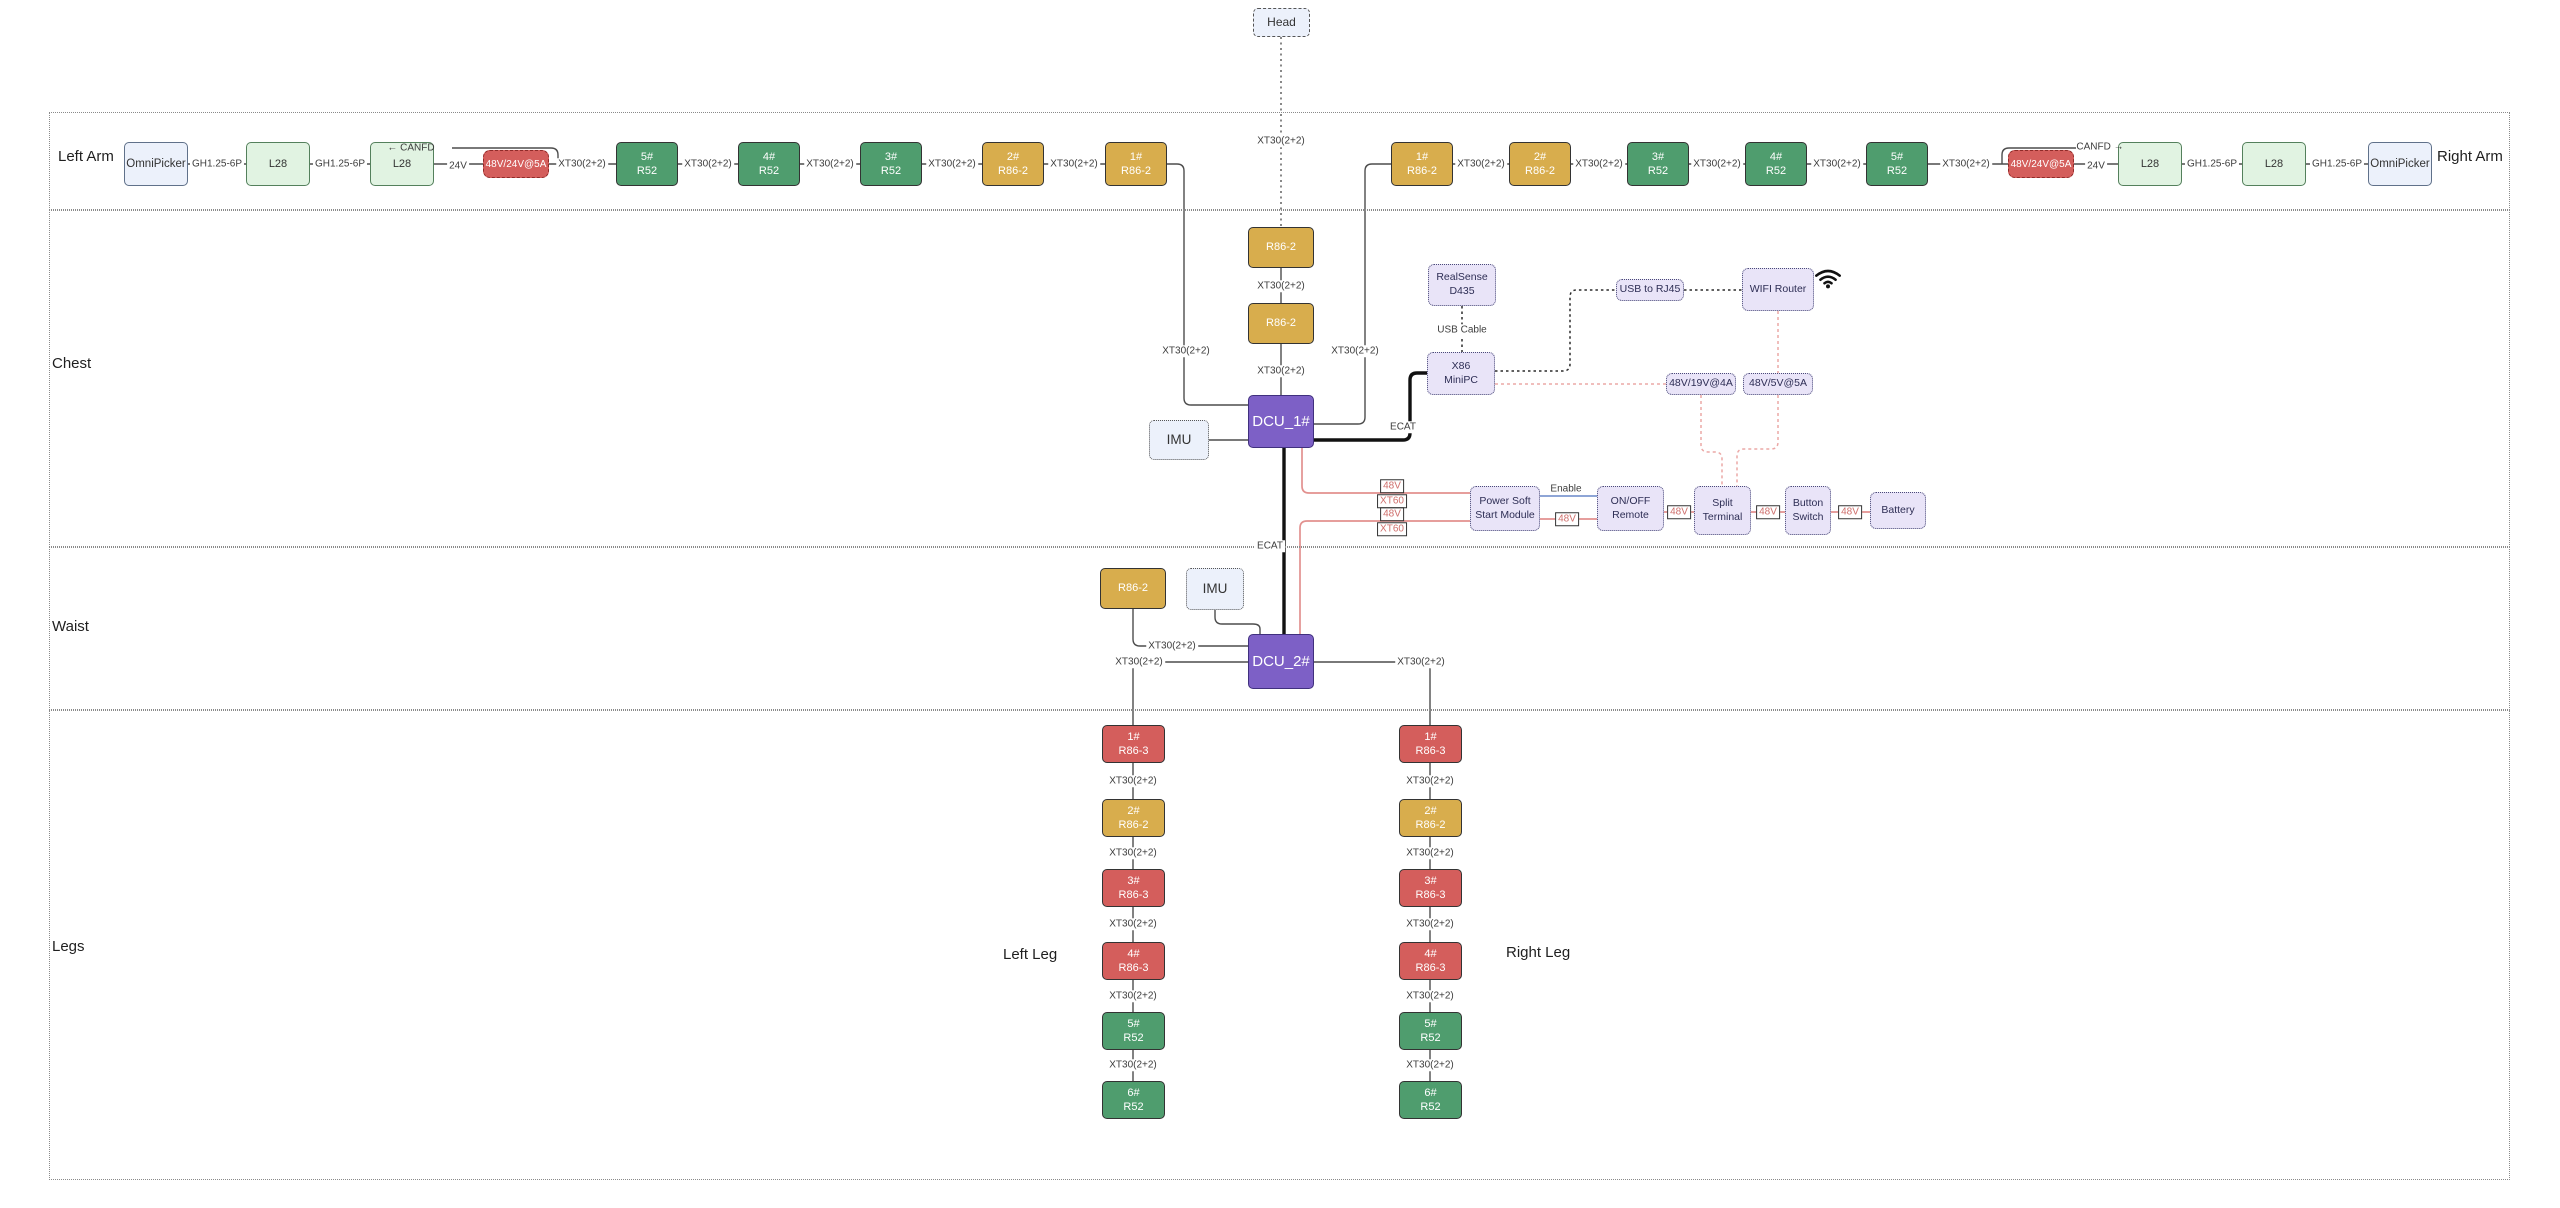 This screenshot has height=1208, width=2560. What do you see at coordinates (1430, 1107) in the screenshot?
I see `leg-right-6-label: R52` at bounding box center [1430, 1107].